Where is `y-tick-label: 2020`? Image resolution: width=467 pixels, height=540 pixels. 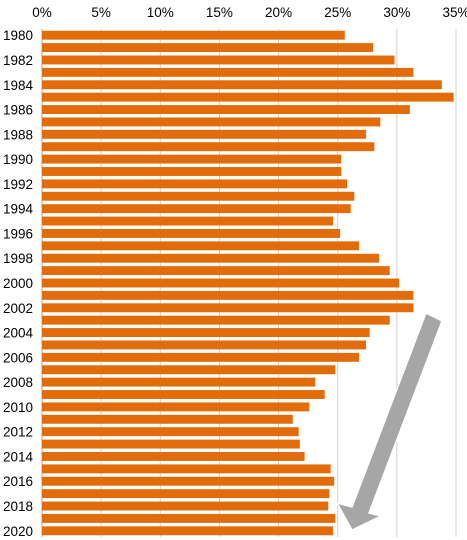 y-tick-label: 2020 is located at coordinates (18, 531).